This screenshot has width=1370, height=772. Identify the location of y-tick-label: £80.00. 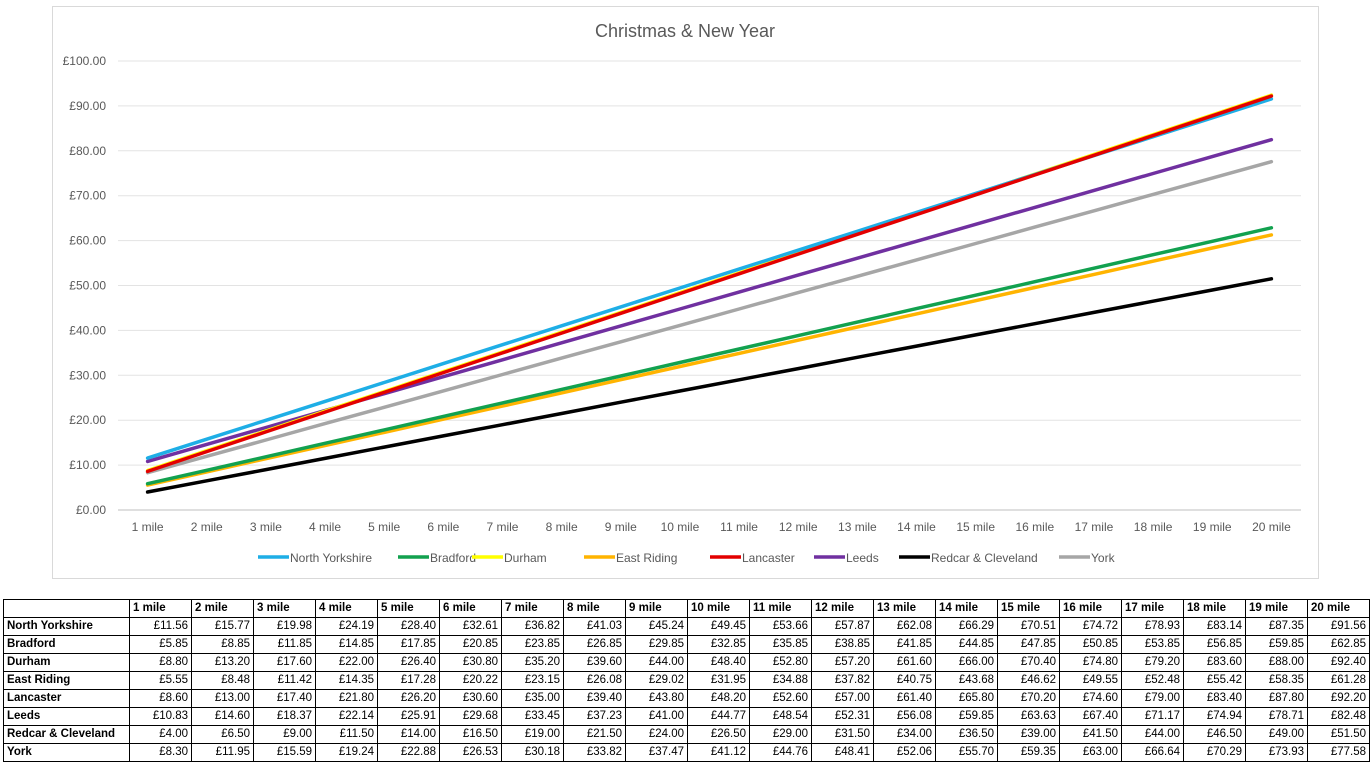
(87, 151).